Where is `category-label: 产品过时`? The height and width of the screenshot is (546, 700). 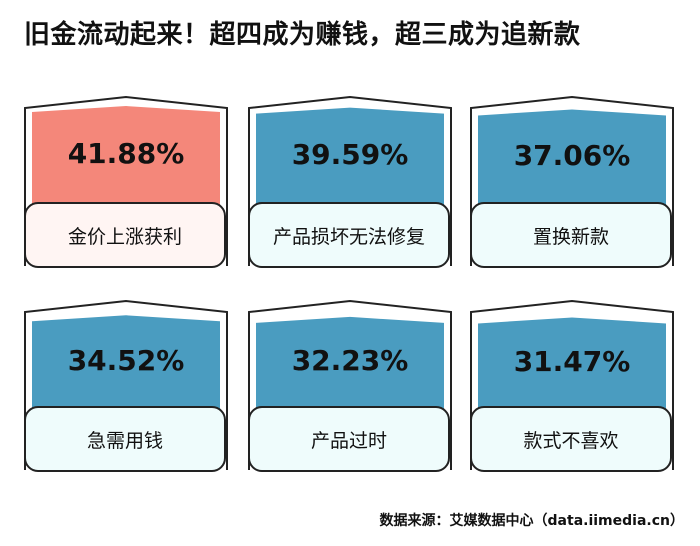
category-label: 产品过时 is located at coordinates (349, 439).